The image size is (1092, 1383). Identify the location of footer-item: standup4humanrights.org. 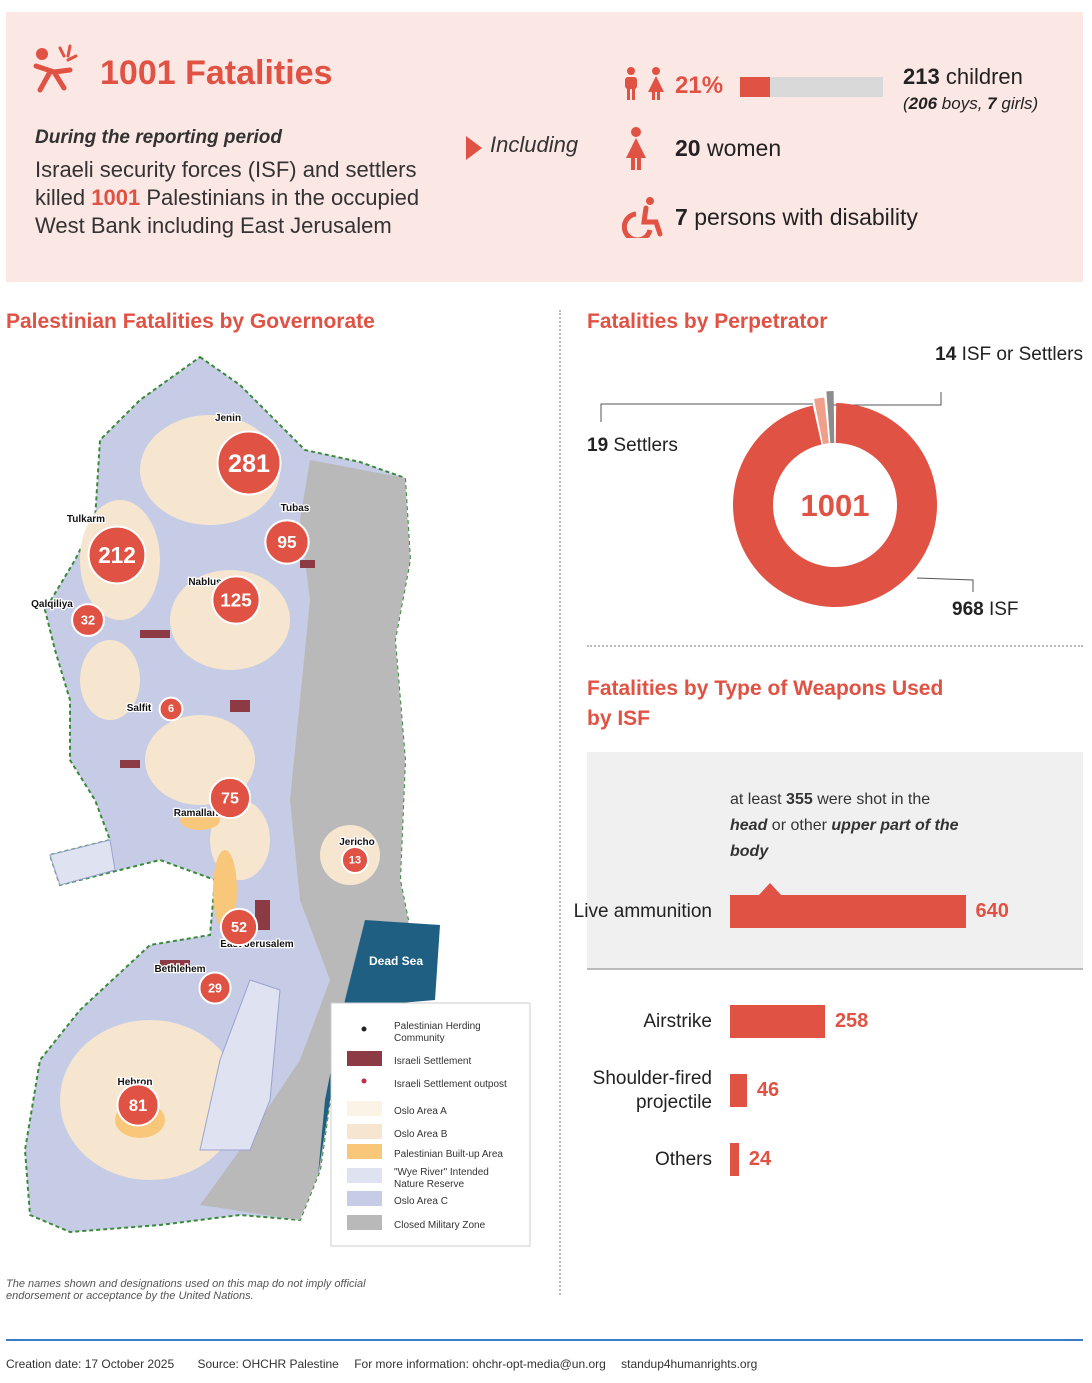
(689, 1364).